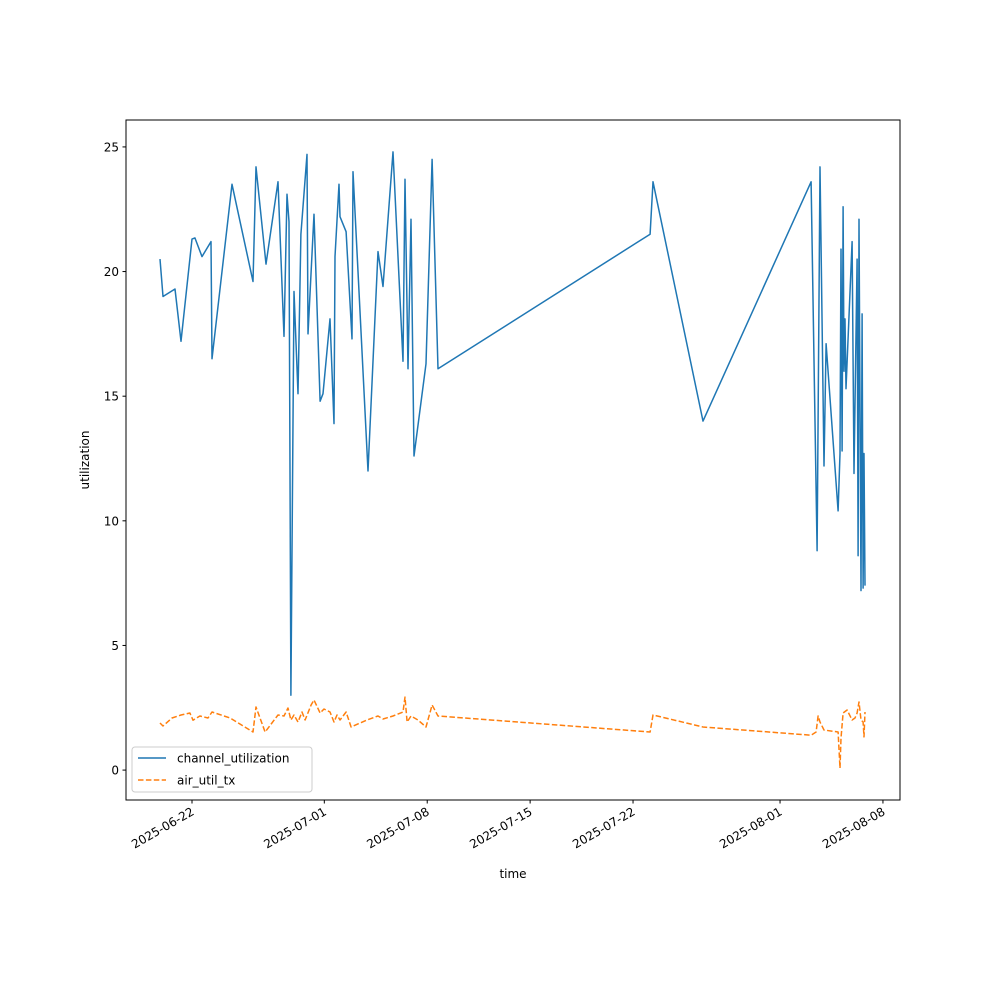  What do you see at coordinates (294, 827) in the screenshot?
I see `x-tick-label: 2025-07-01` at bounding box center [294, 827].